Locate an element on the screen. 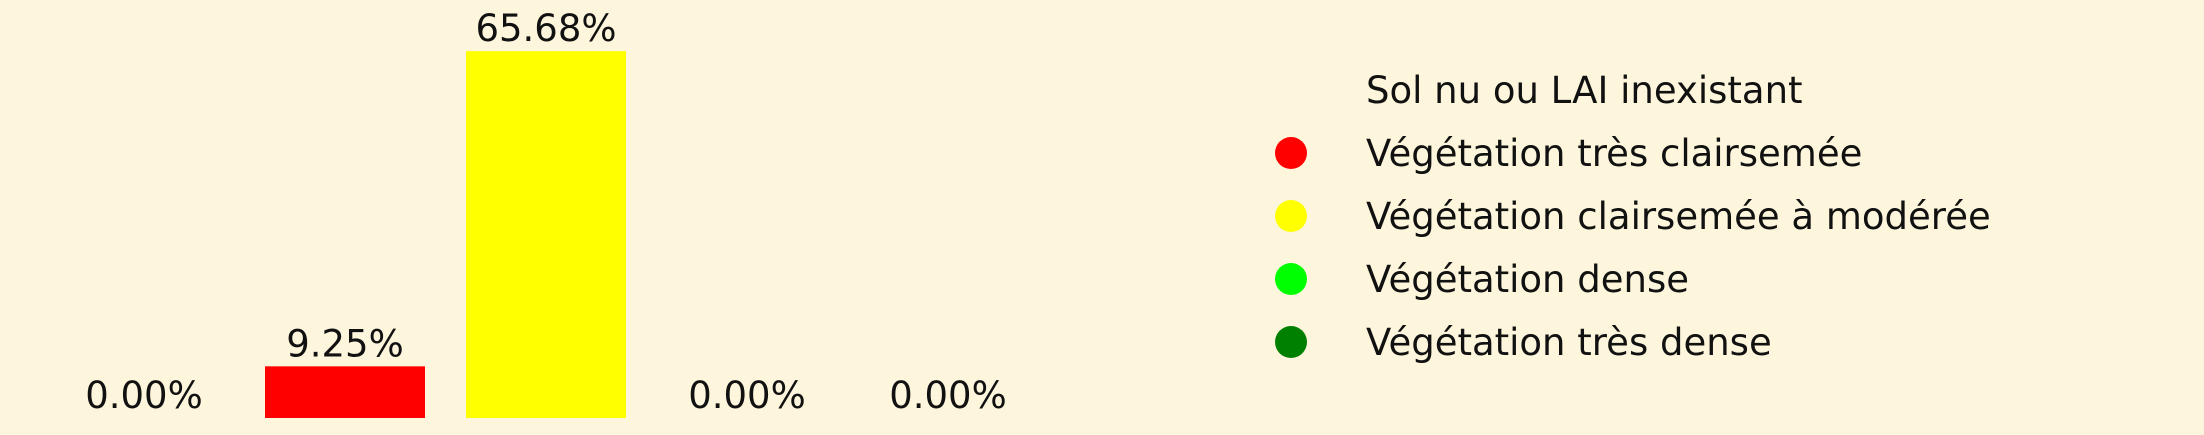  bar-vegetation-clairsemee-a-moderee is located at coordinates (546, 235).